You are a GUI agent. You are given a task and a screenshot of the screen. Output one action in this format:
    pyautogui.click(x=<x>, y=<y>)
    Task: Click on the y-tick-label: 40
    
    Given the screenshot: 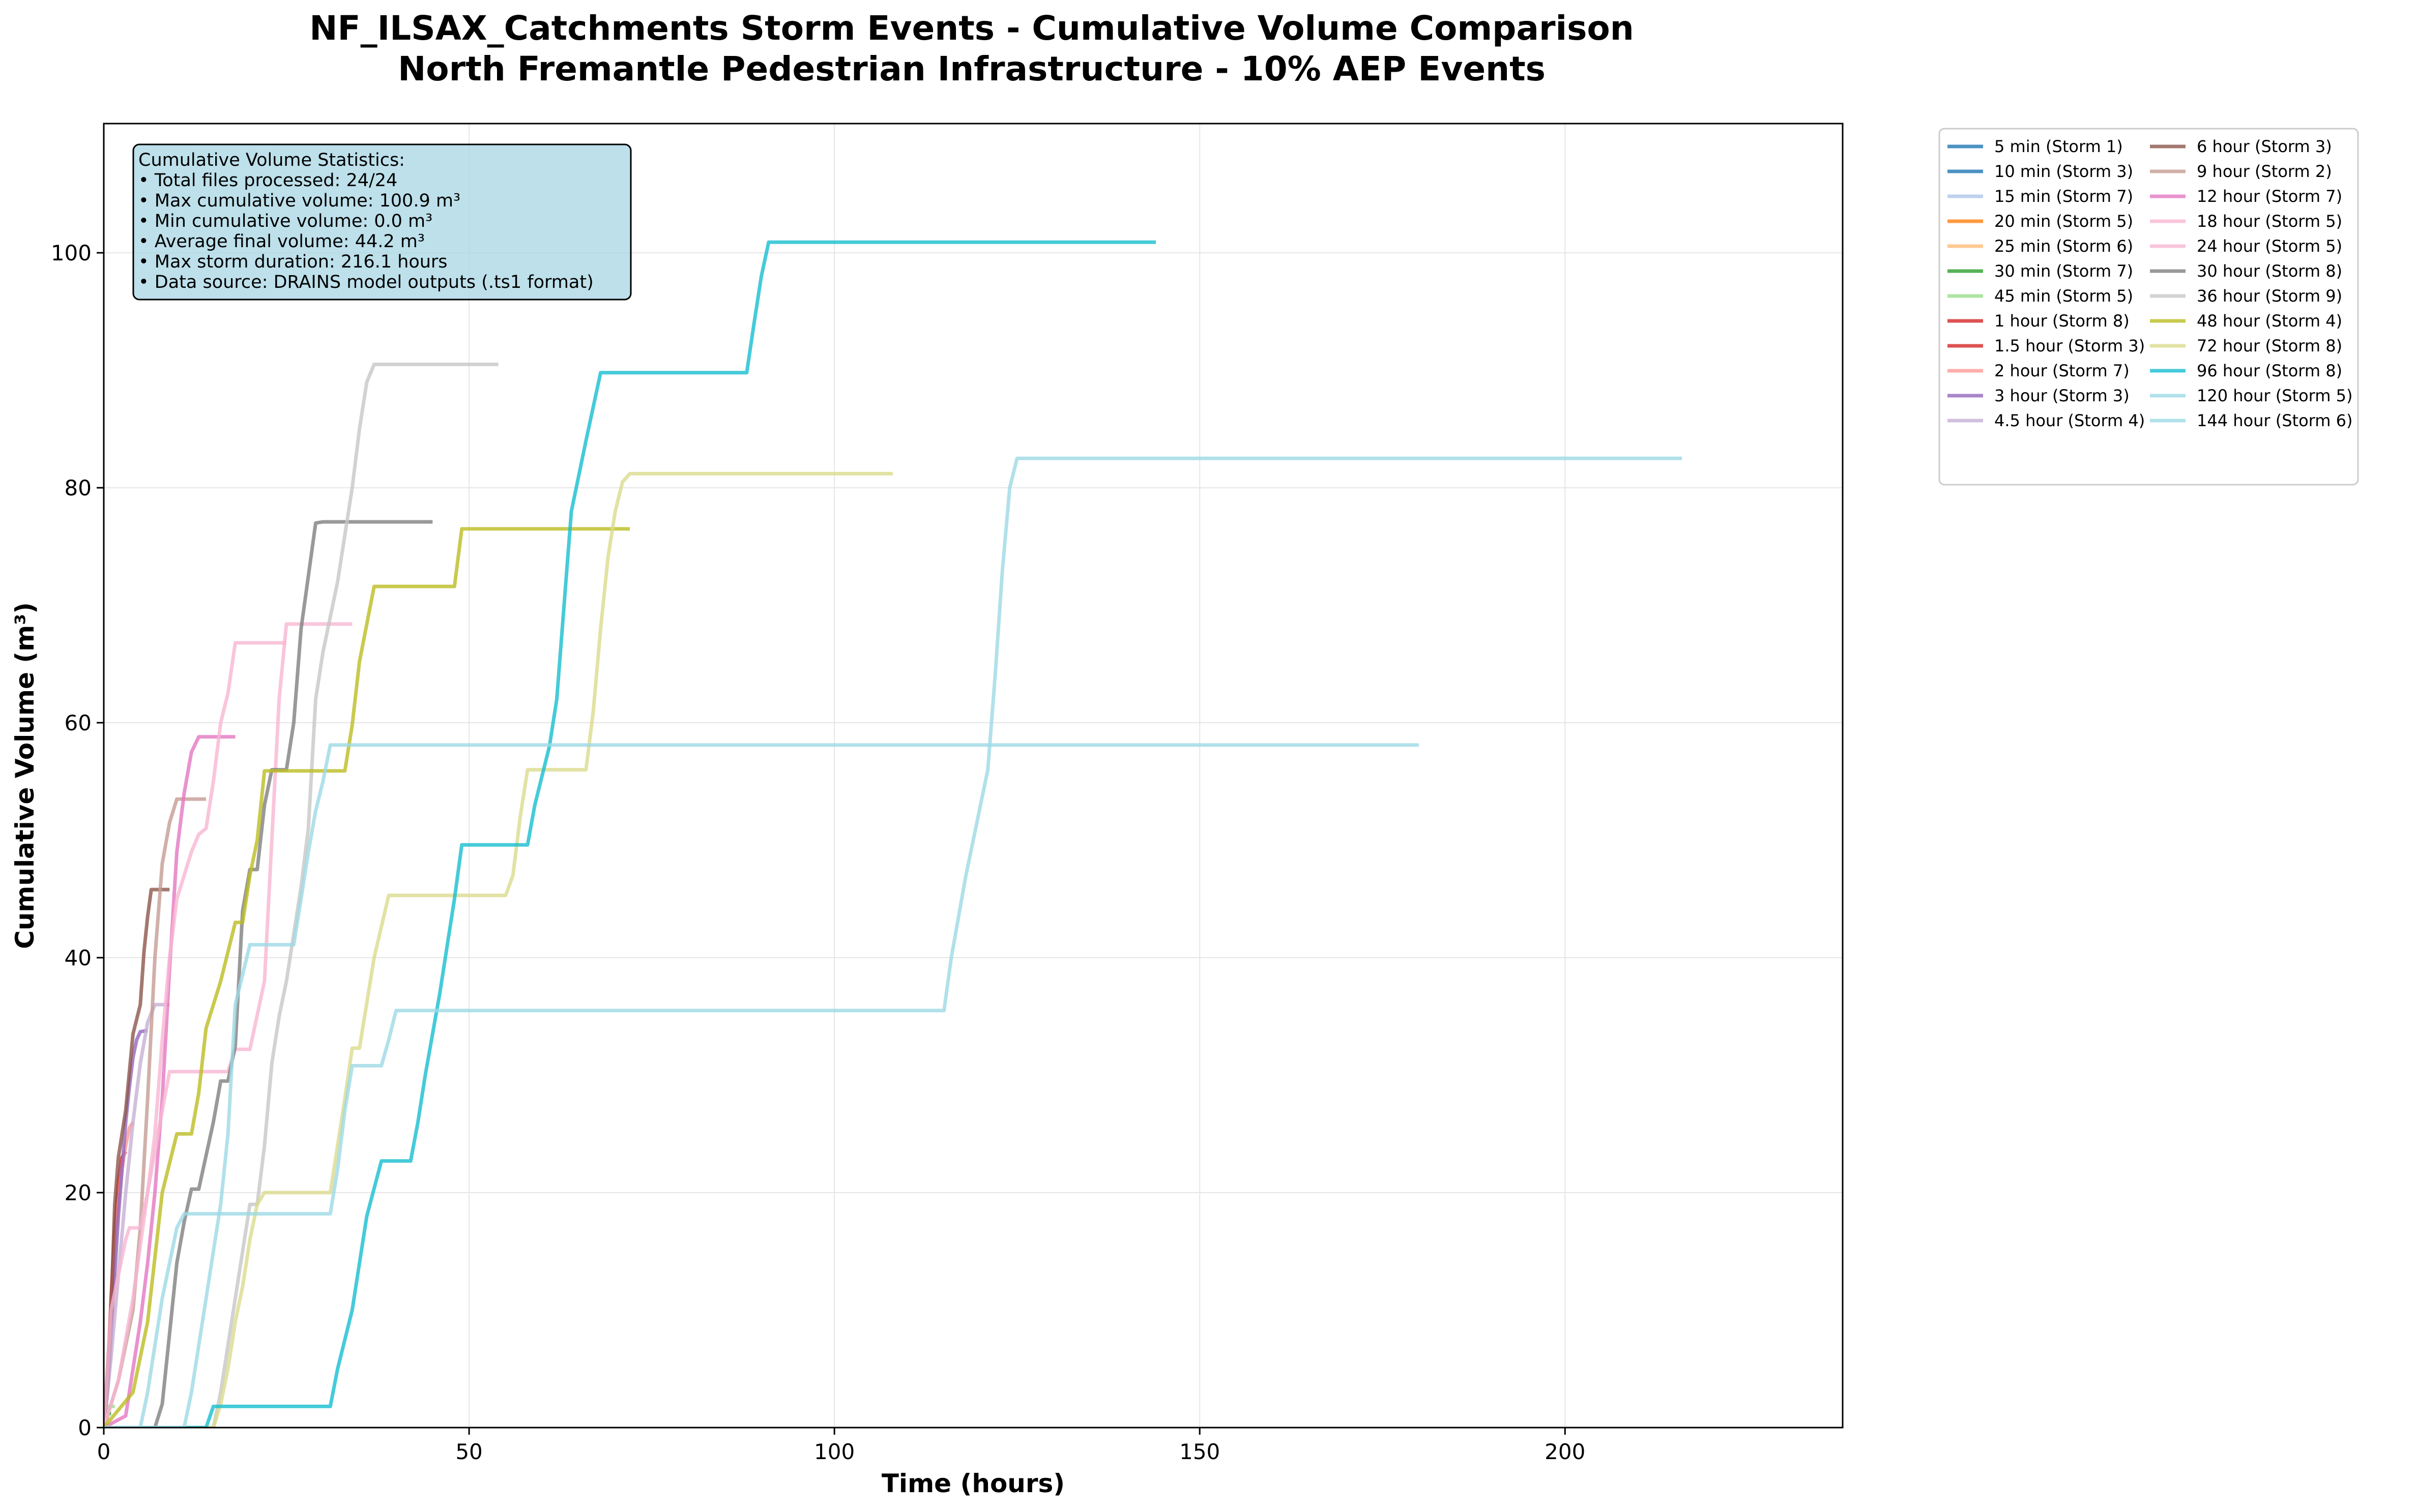 What is the action you would take?
    pyautogui.click(x=78, y=957)
    